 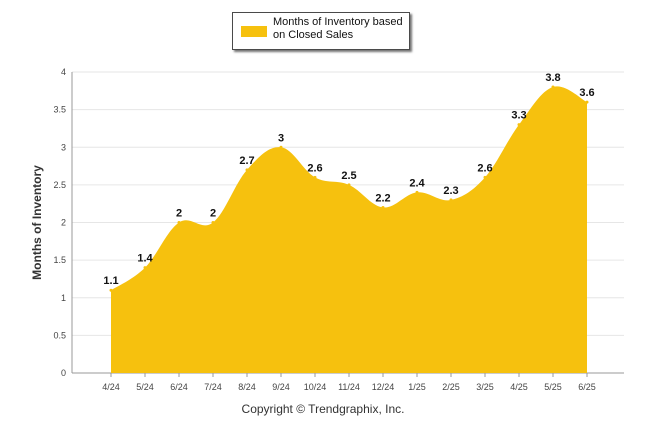 I want to click on x-tick-label: 6/24, so click(x=179, y=387).